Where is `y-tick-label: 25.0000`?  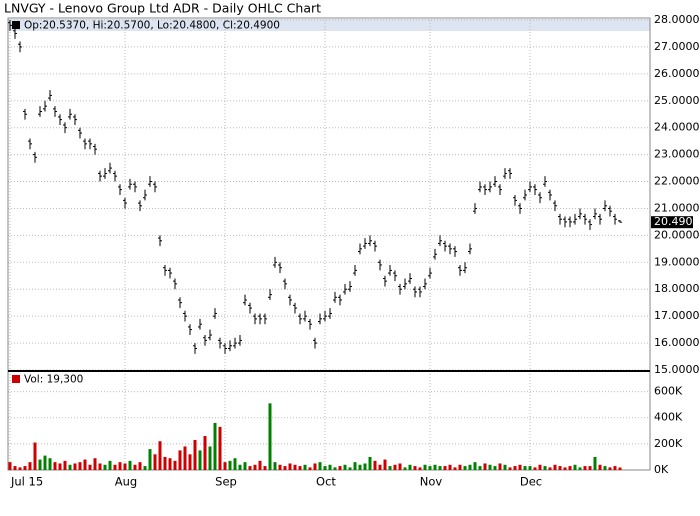 y-tick-label: 25.0000 is located at coordinates (677, 100).